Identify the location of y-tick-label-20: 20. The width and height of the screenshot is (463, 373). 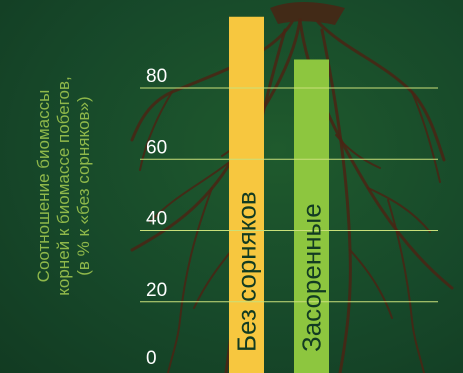
(156, 290).